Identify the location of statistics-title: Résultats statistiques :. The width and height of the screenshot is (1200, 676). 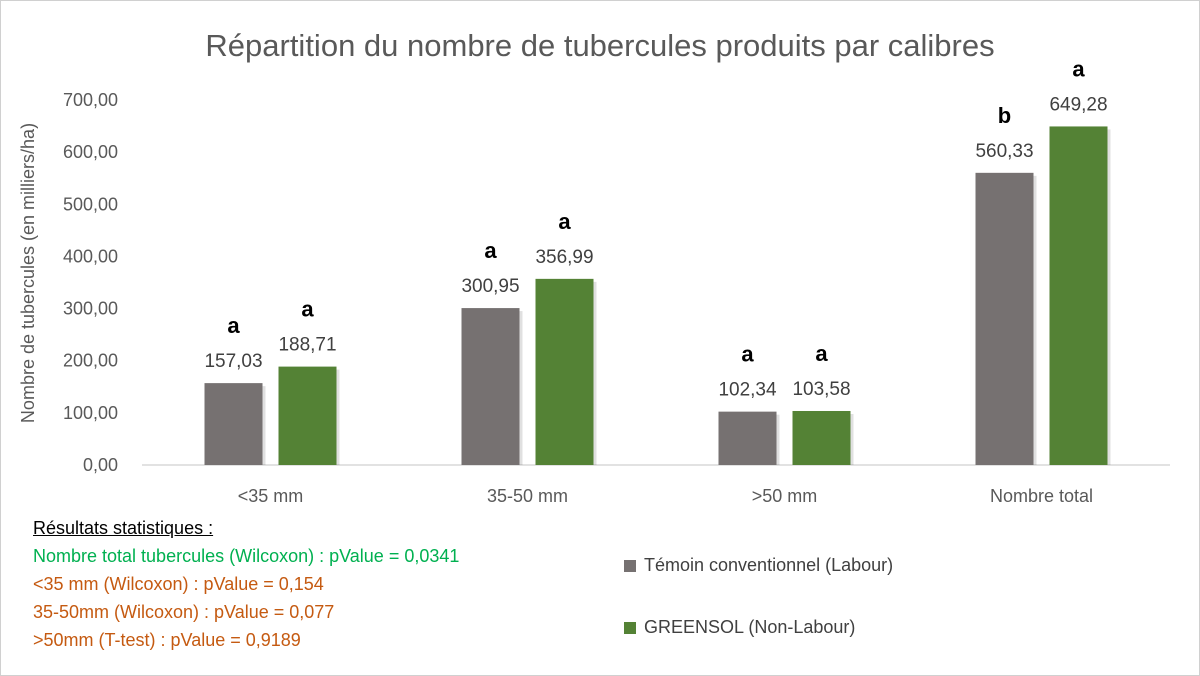
(123, 528).